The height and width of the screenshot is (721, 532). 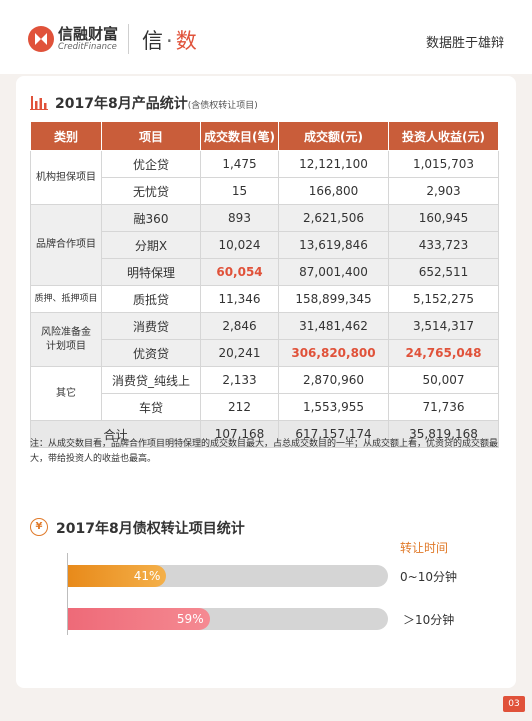 What do you see at coordinates (66, 136) in the screenshot?
I see `column-header: 类别` at bounding box center [66, 136].